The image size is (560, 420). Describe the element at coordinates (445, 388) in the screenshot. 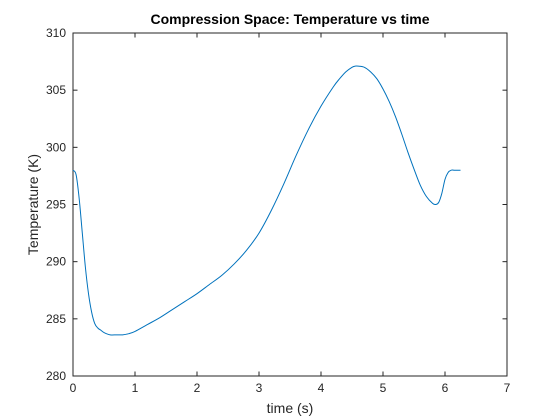

I see `x-tick-label: 6` at that location.